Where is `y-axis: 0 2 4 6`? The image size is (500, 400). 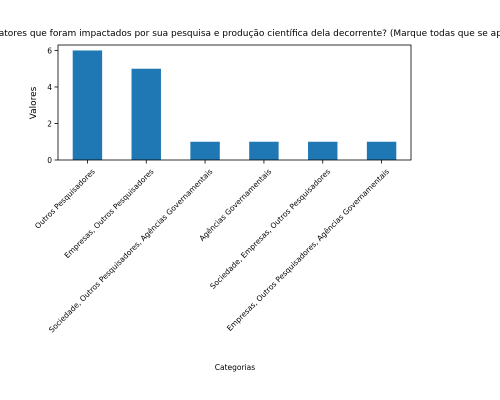
y-axis: 0 2 4 6 is located at coordinates (52, 105).